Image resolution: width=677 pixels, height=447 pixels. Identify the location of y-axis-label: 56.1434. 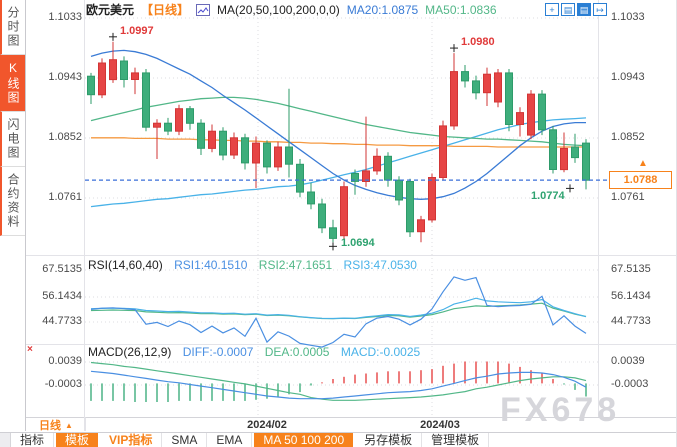
(62, 296).